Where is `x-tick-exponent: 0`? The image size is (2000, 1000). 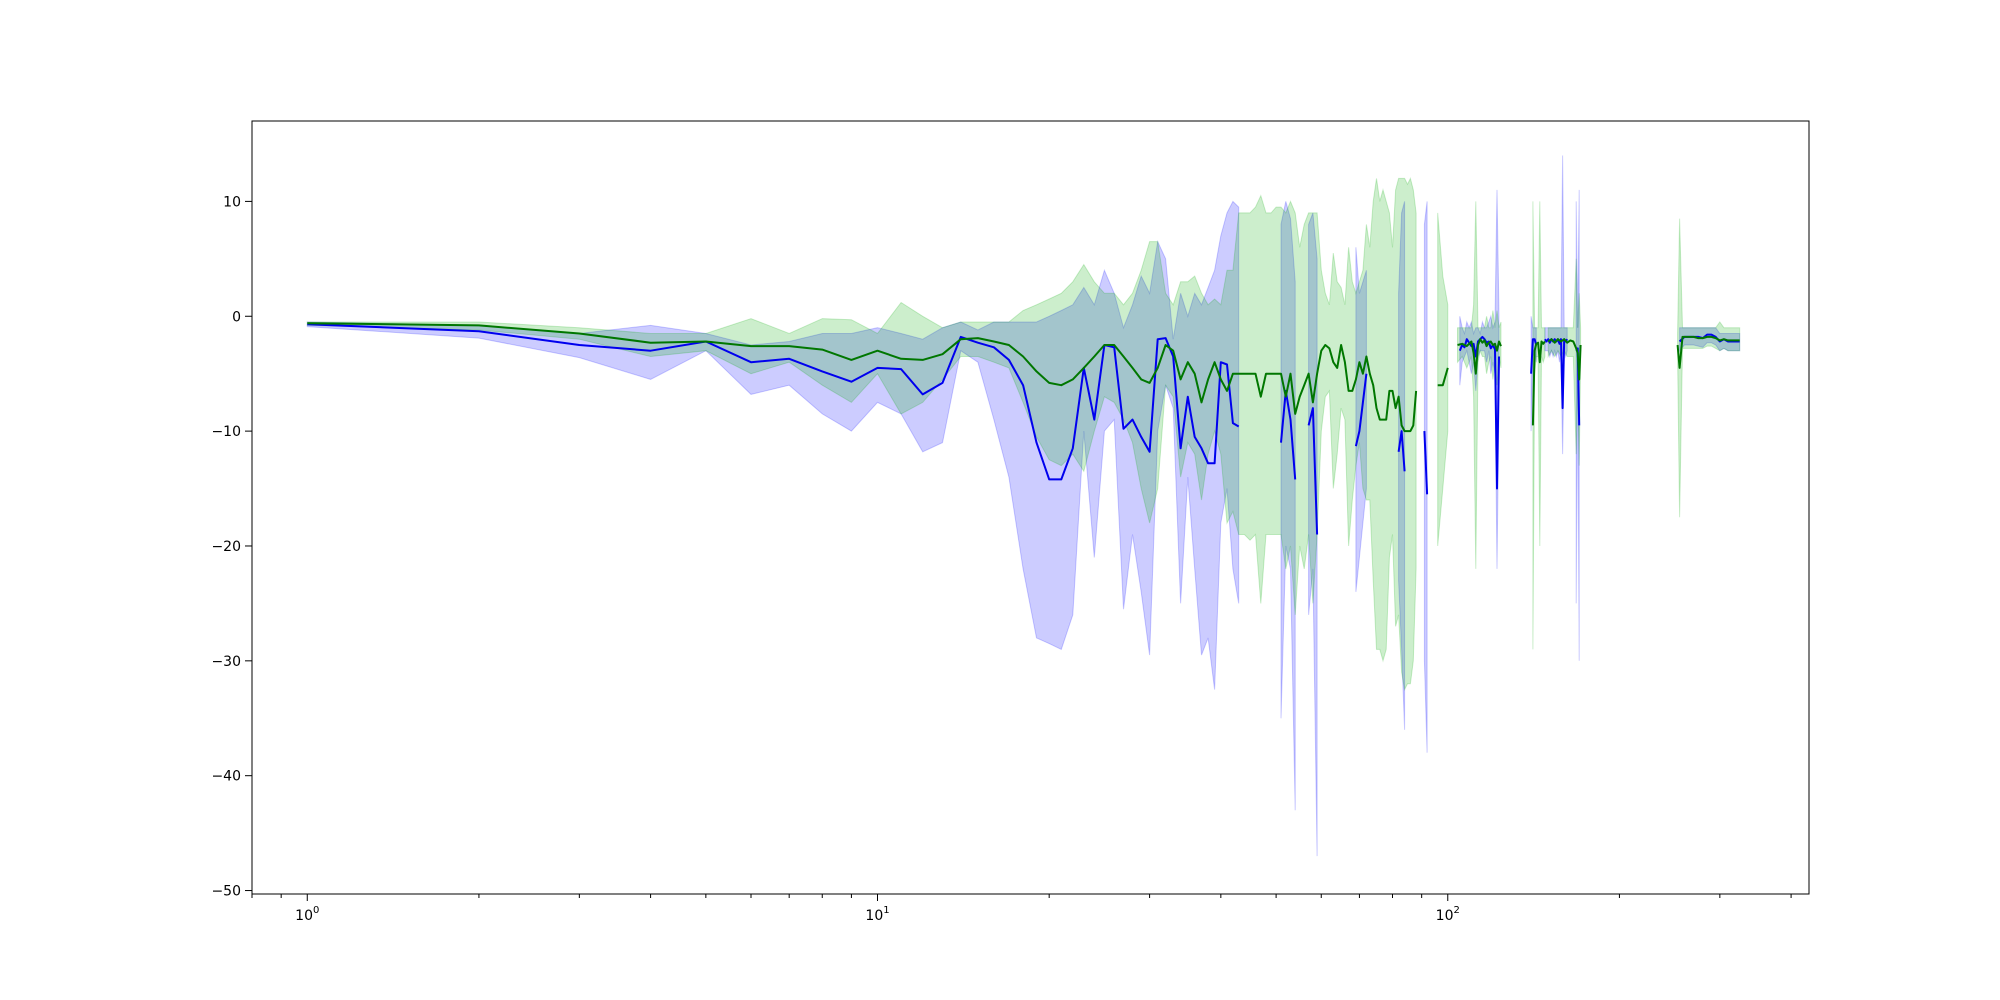 x-tick-exponent: 0 is located at coordinates (316, 910).